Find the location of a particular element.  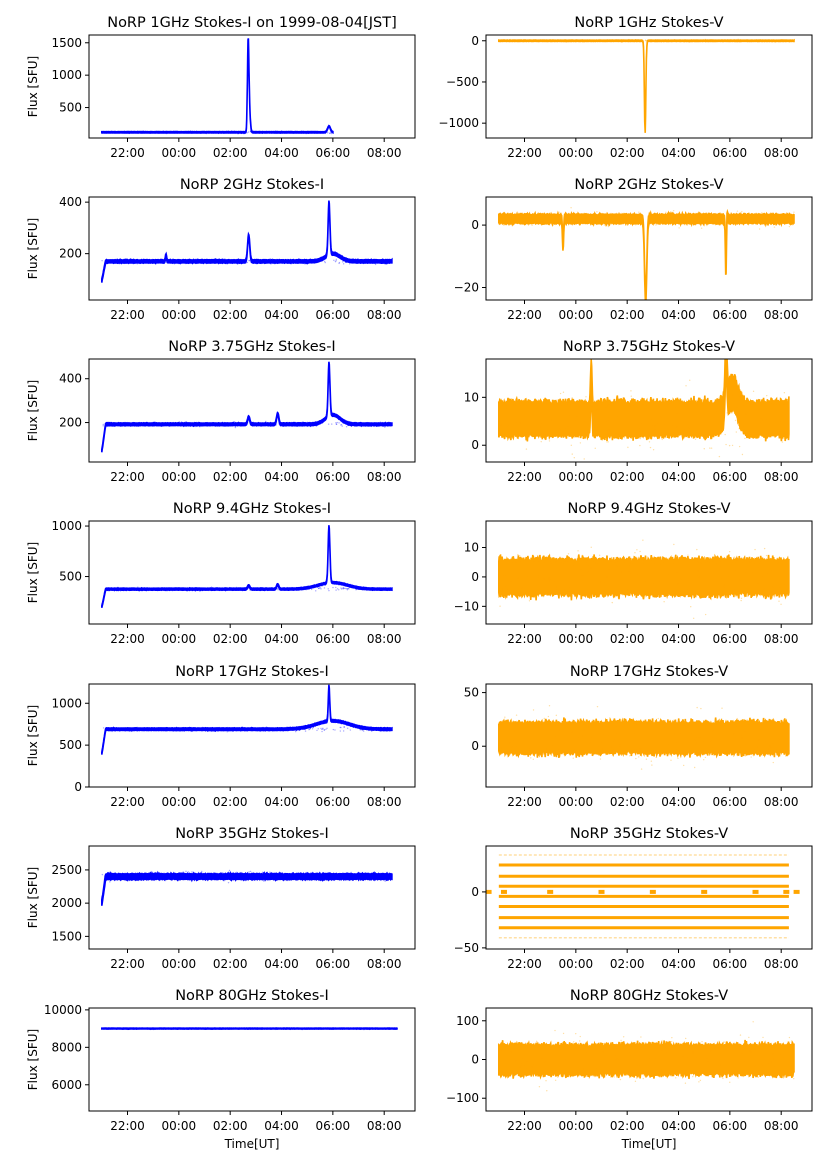

x-tick-label: 04:00 is located at coordinates (678, 964).